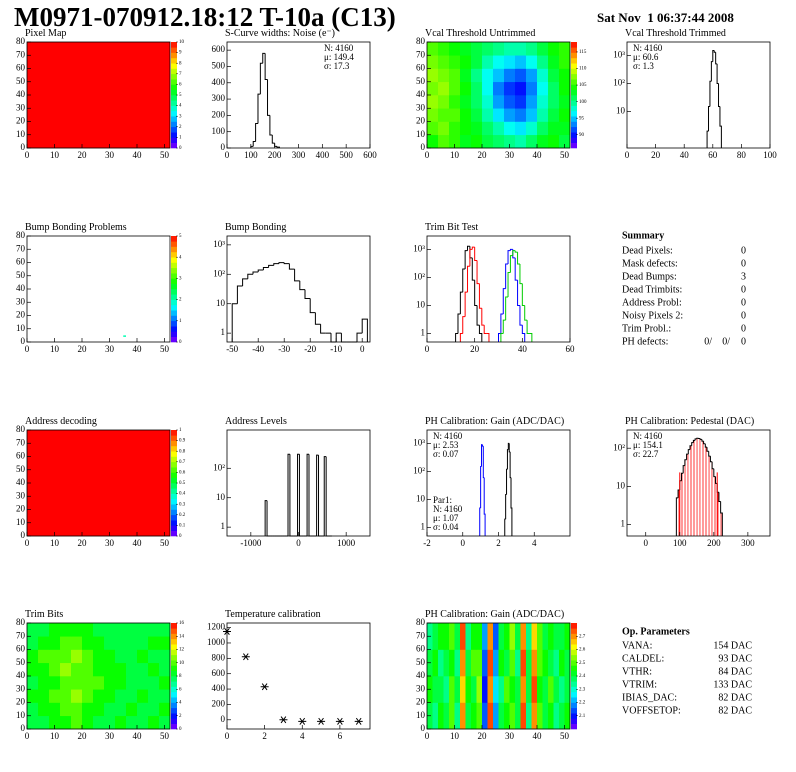 The height and width of the screenshot is (772, 796). I want to click on panel-title: Vcal Threshold Trimmed, so click(675, 33).